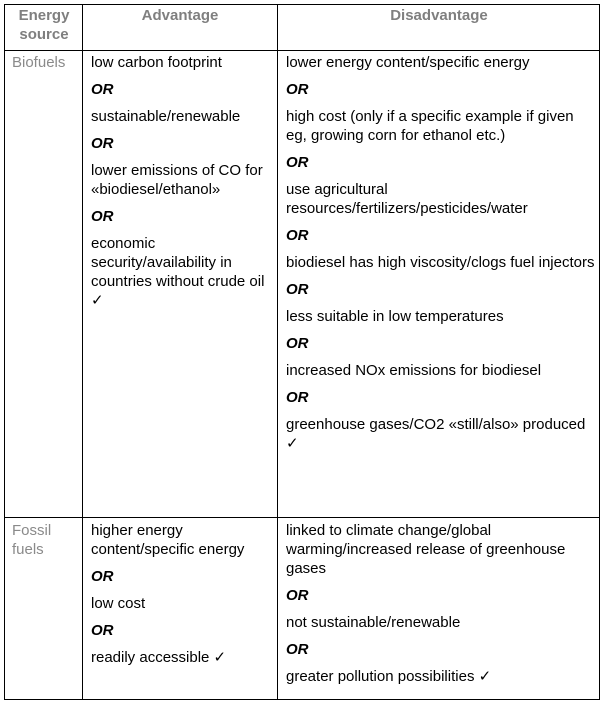 The height and width of the screenshot is (703, 601). What do you see at coordinates (44, 25) in the screenshot?
I see `header-energy-source: Energy source` at bounding box center [44, 25].